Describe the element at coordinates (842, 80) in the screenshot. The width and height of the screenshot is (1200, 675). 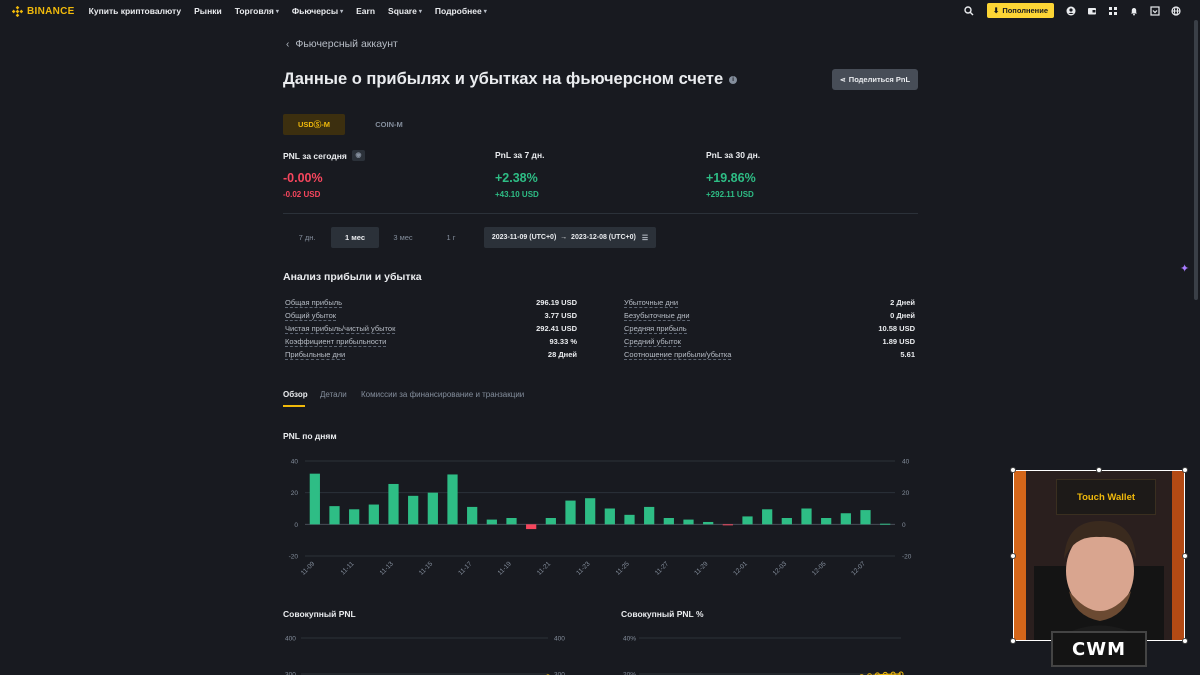
I see `share-icon: ⋖` at that location.